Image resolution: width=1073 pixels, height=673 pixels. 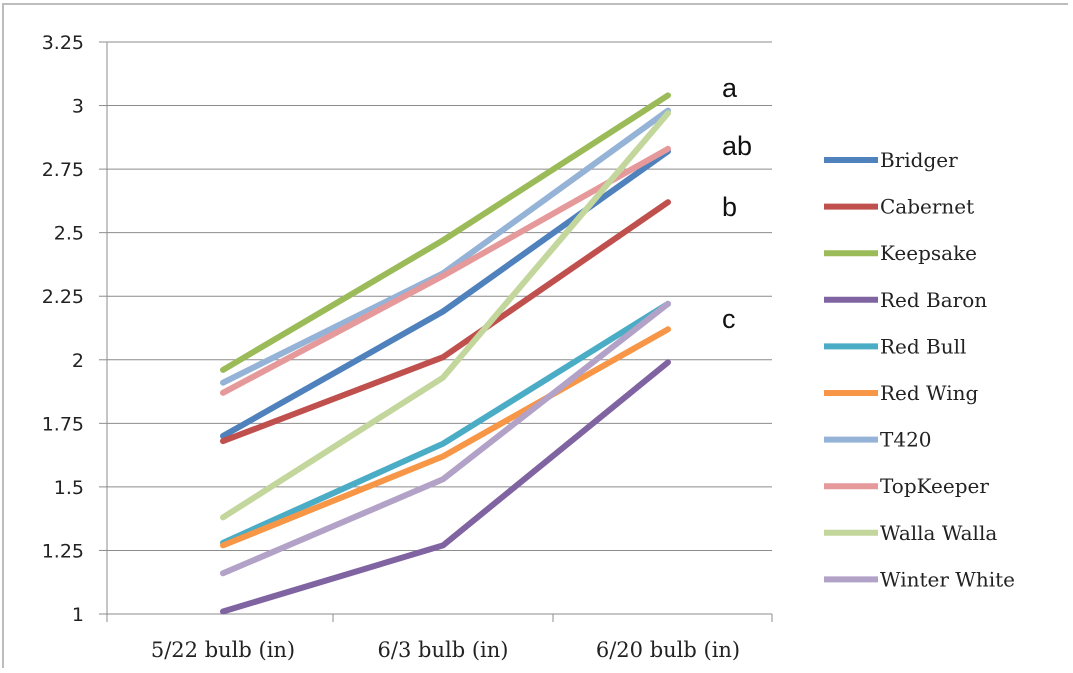 I want to click on significance-letter: ab, so click(x=737, y=146).